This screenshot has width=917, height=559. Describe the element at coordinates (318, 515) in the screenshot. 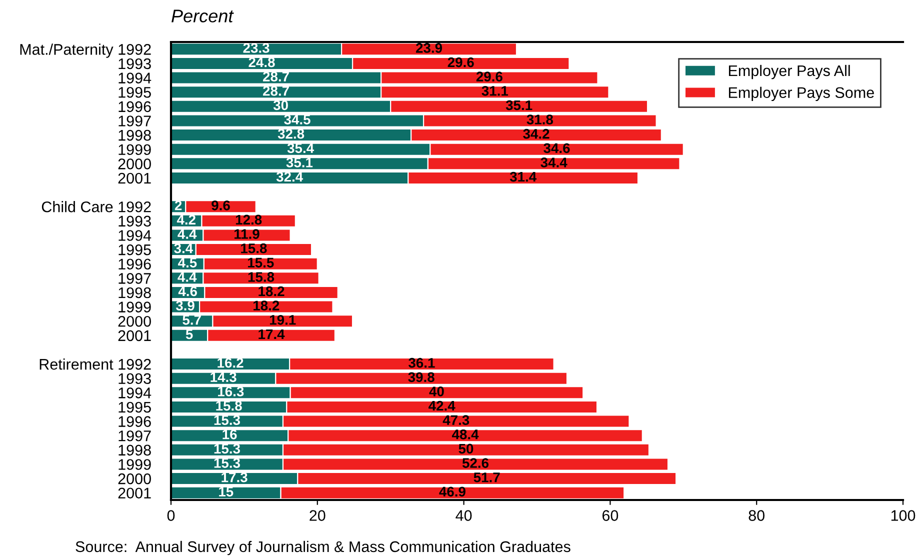

I see `x-tick-label: 20` at that location.